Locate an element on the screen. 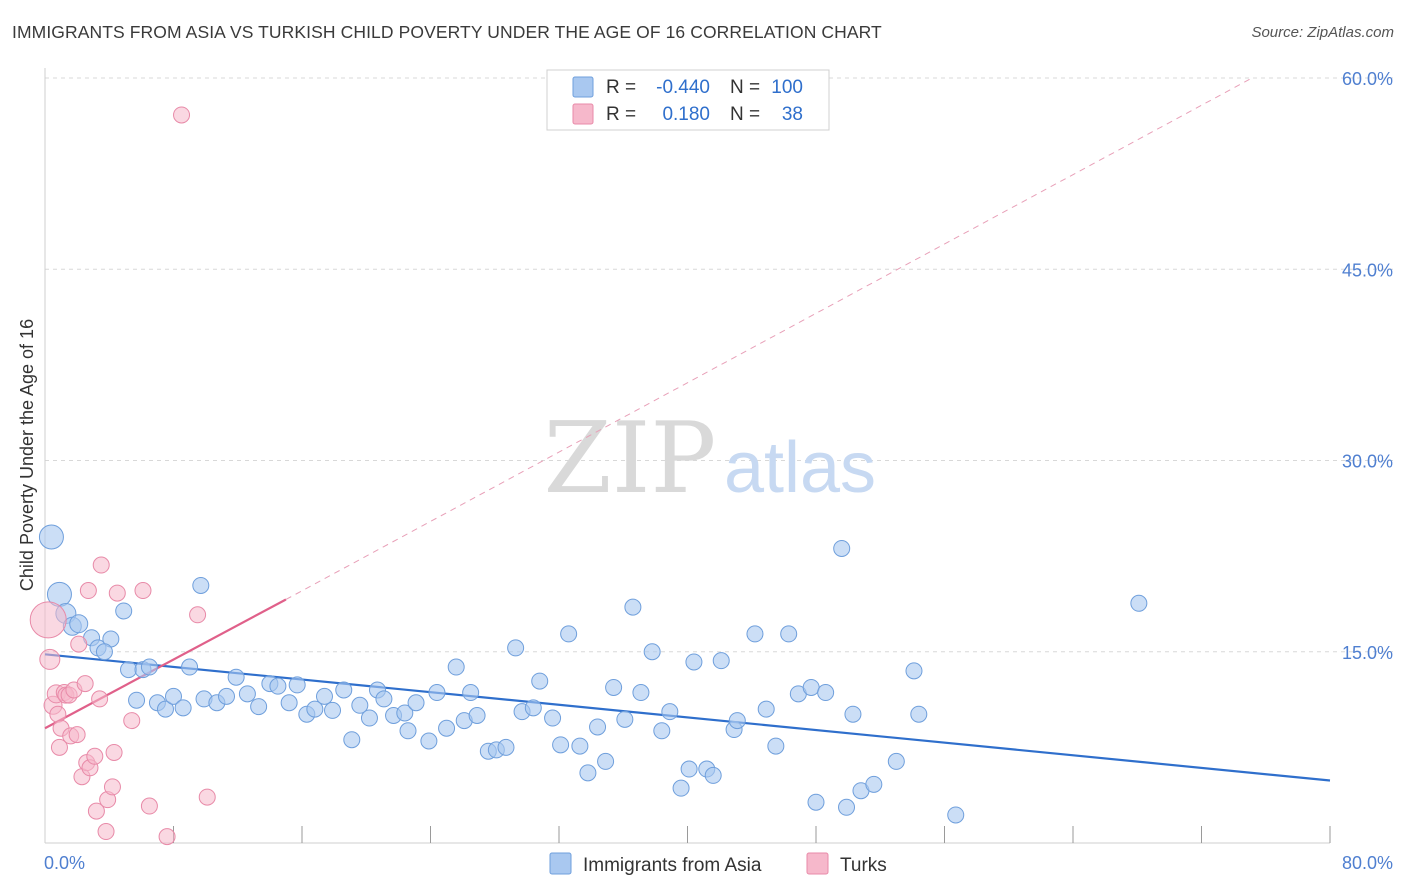 The width and height of the screenshot is (1406, 892). legend-n-label: N = is located at coordinates (745, 87).